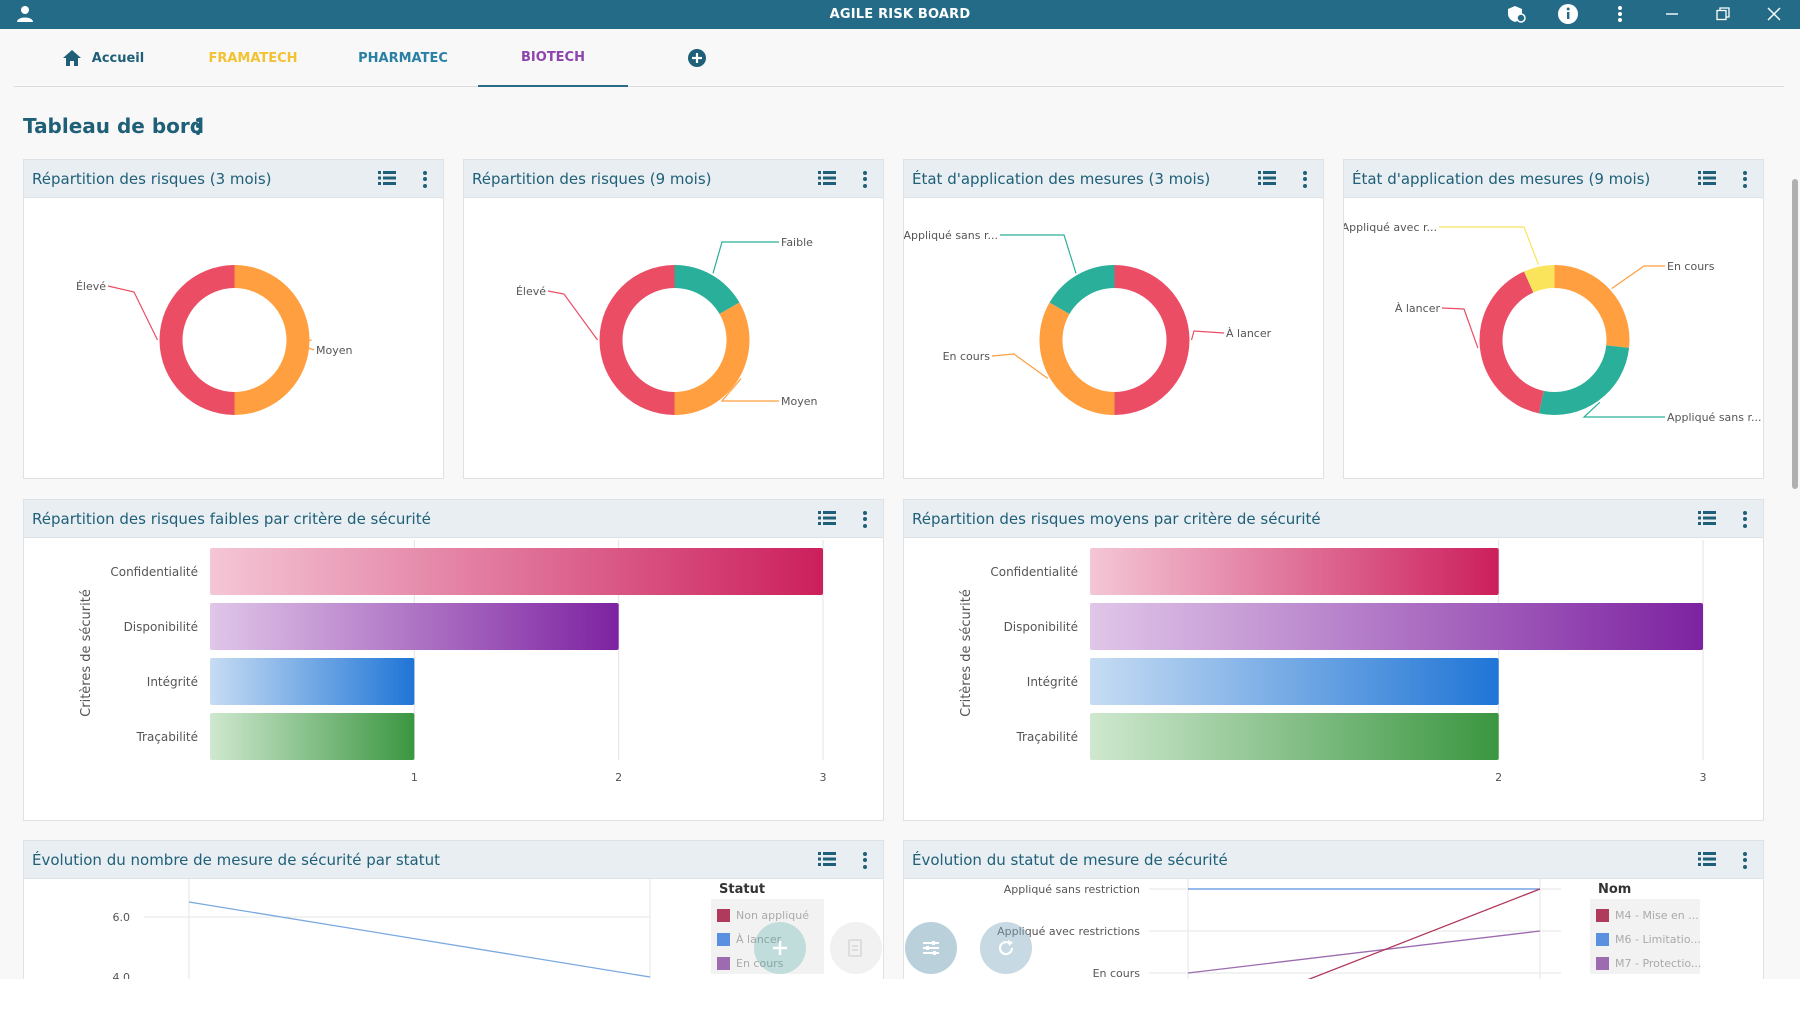 This screenshot has width=1800, height=1013. What do you see at coordinates (198, 126) in the screenshot?
I see `page-more-icon` at bounding box center [198, 126].